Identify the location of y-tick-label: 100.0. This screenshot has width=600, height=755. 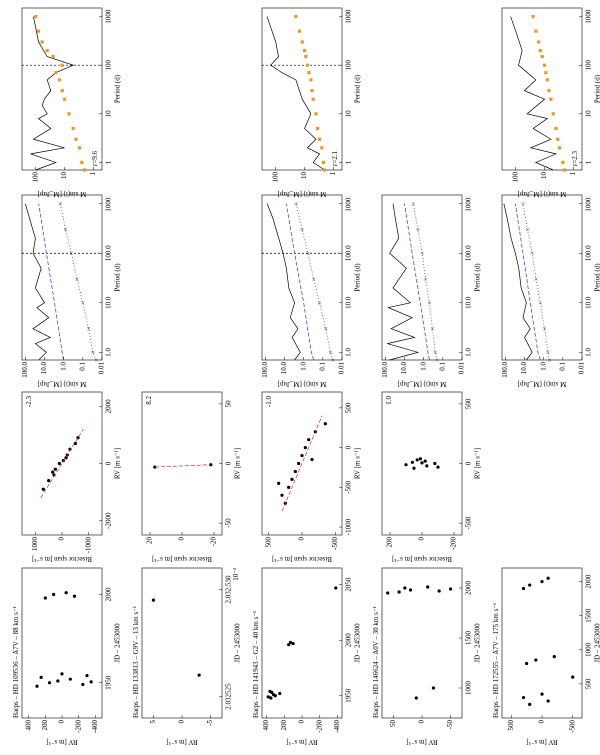
(25, 370).